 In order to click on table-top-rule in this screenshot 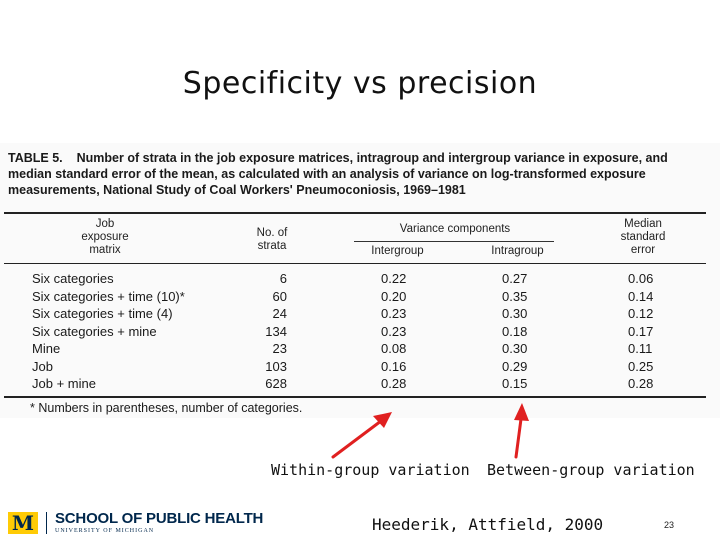, I will do `click(355, 213)`.